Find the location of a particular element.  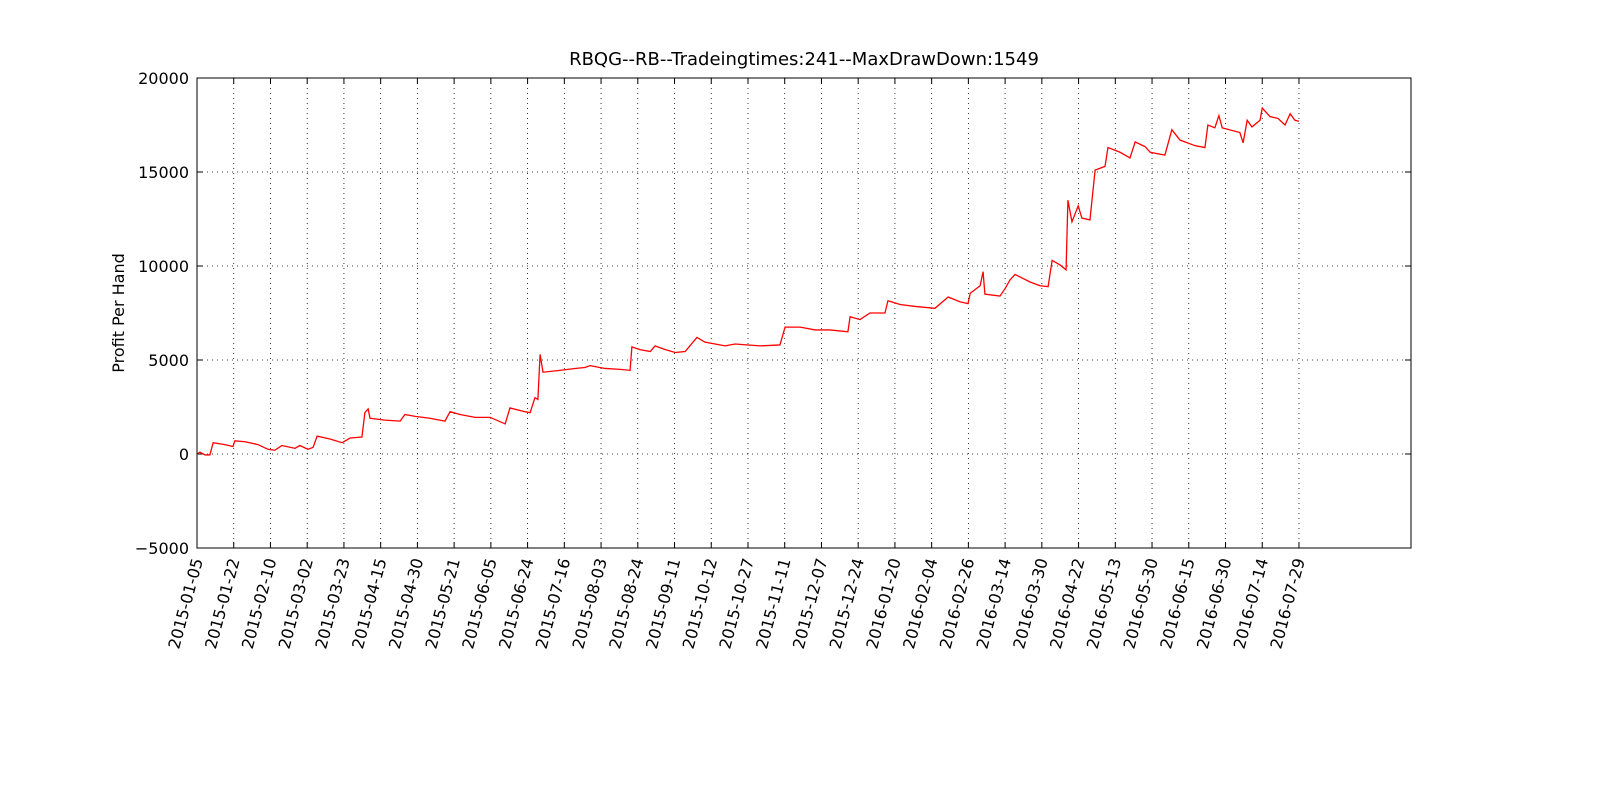

y-tick-label: −5000 is located at coordinates (162, 548).